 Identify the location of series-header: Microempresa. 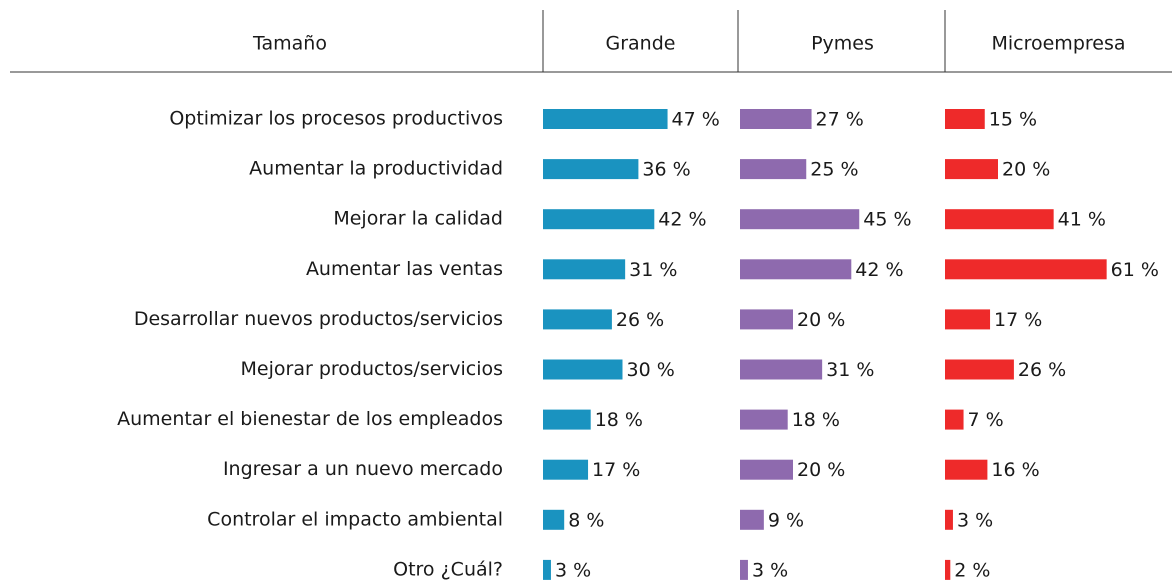
(1058, 44).